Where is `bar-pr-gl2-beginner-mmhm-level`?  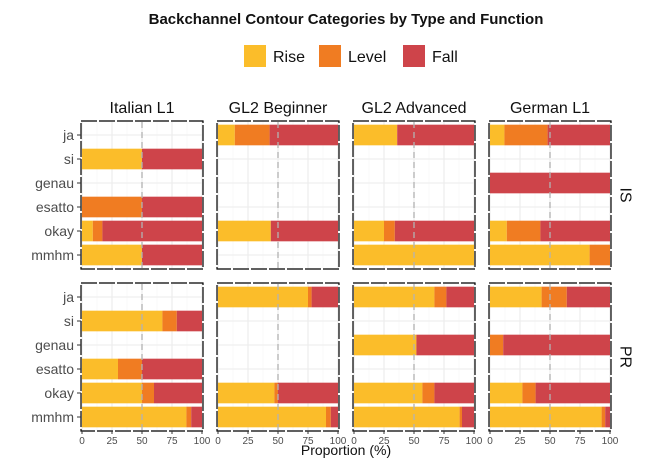
bar-pr-gl2-beginner-mmhm-level is located at coordinates (328, 417).